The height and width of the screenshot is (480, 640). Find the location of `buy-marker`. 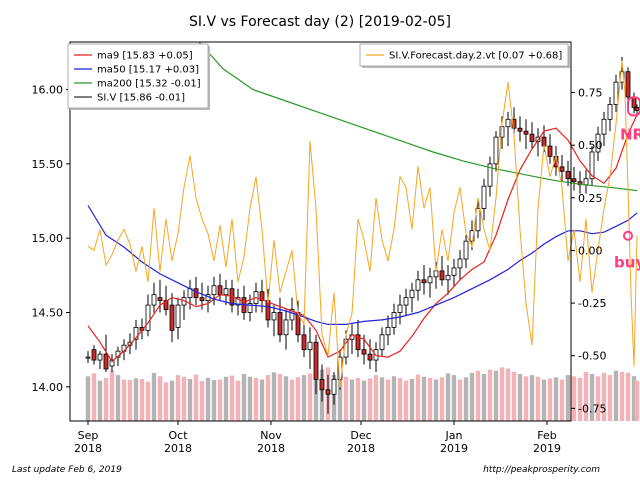

buy-marker is located at coordinates (628, 235).